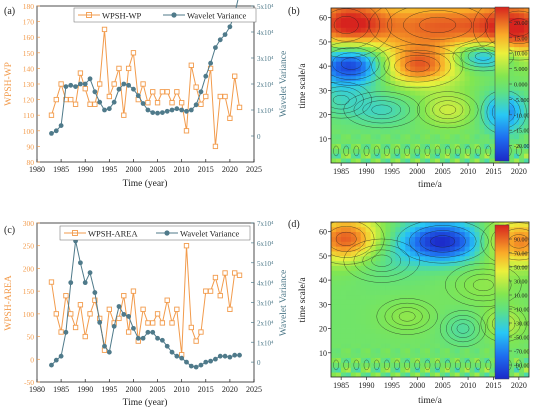 This screenshot has height=410, width=550. Describe the element at coordinates (442, 241) in the screenshot. I see `contour-line` at that location.